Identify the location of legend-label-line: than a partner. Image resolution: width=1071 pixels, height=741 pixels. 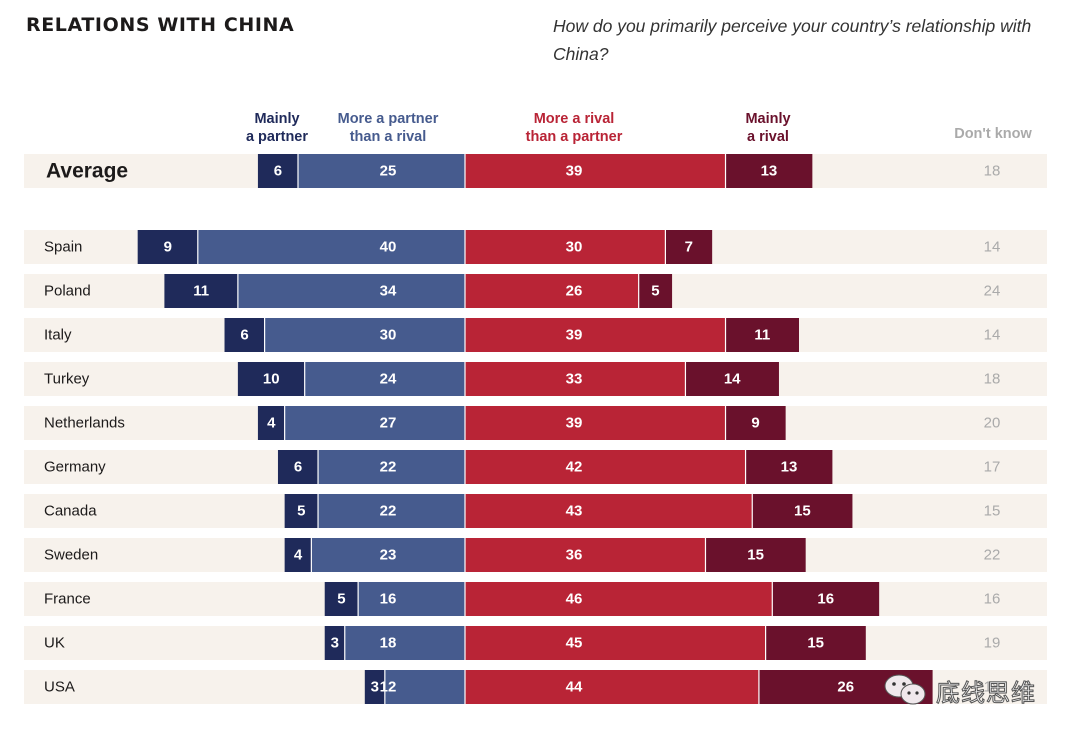
(574, 137).